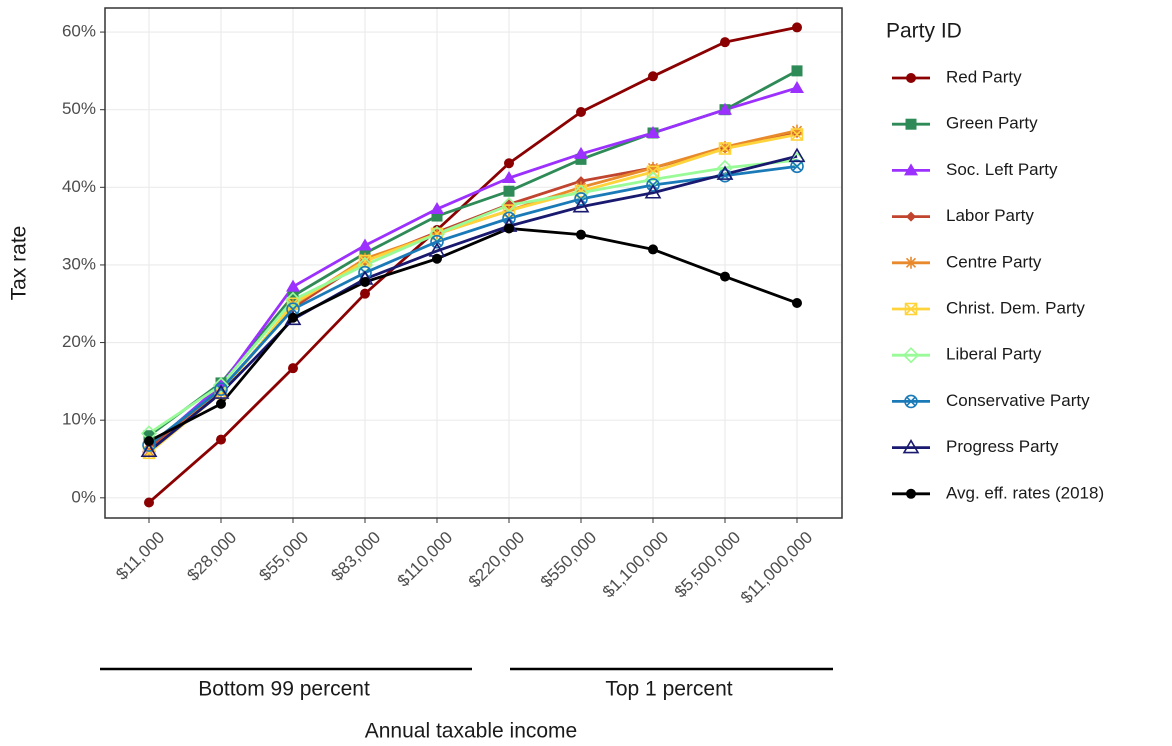  Describe the element at coordinates (79, 341) in the screenshot. I see `y-tick-label: 20%` at that location.